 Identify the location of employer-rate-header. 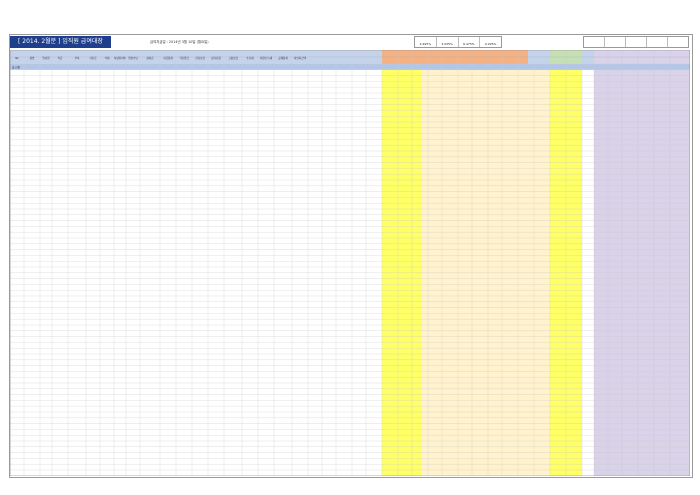
(636, 39).